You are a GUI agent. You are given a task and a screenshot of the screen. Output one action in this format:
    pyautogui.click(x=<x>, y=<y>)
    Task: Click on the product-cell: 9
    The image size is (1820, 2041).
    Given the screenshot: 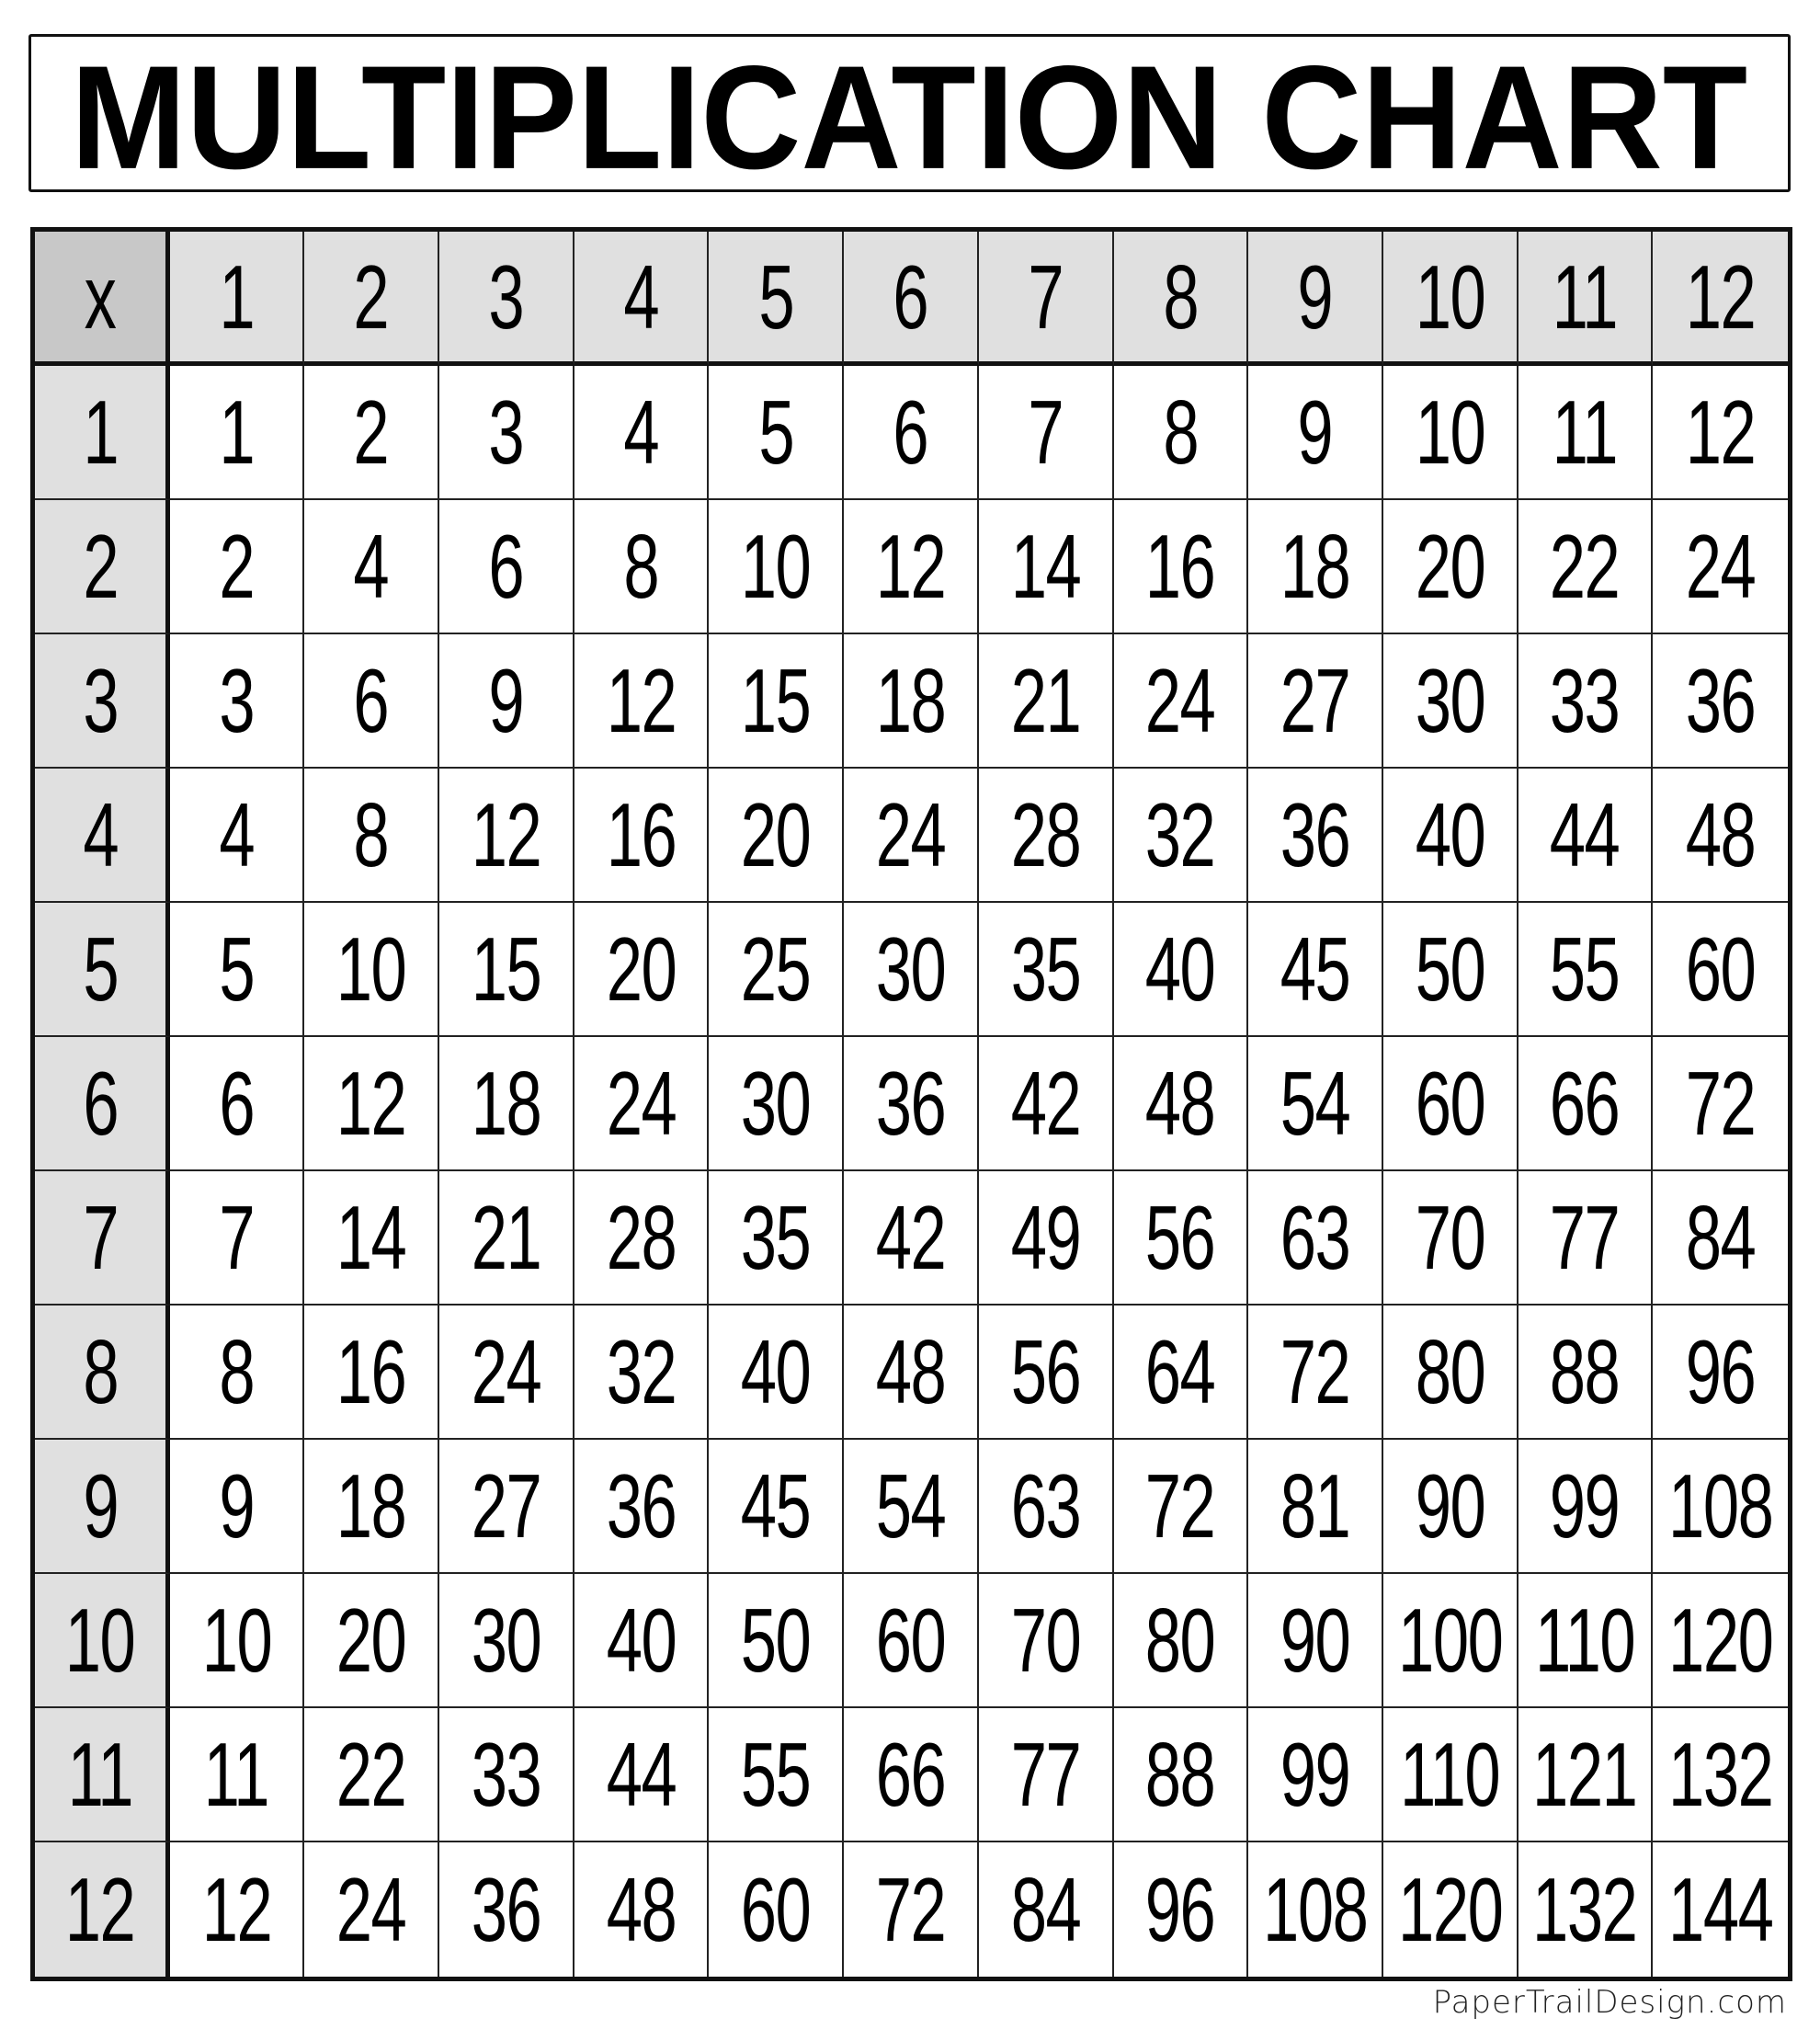 What is the action you would take?
    pyautogui.click(x=506, y=702)
    